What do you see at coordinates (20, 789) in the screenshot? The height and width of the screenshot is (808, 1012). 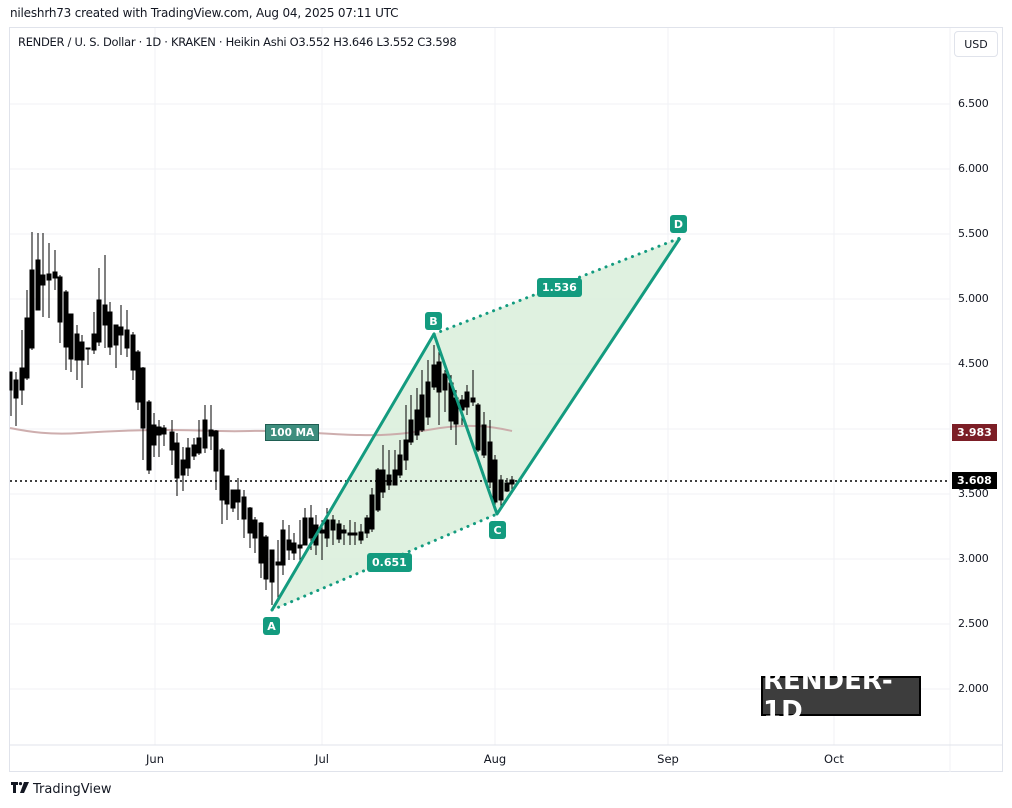 I see `tradingview-logo-icon` at bounding box center [20, 789].